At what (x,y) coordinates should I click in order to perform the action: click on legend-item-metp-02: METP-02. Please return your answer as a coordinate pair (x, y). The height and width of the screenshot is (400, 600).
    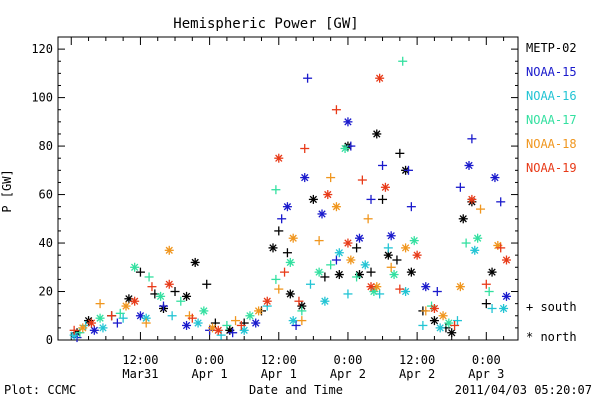
    Looking at the image, I should click on (551, 48).